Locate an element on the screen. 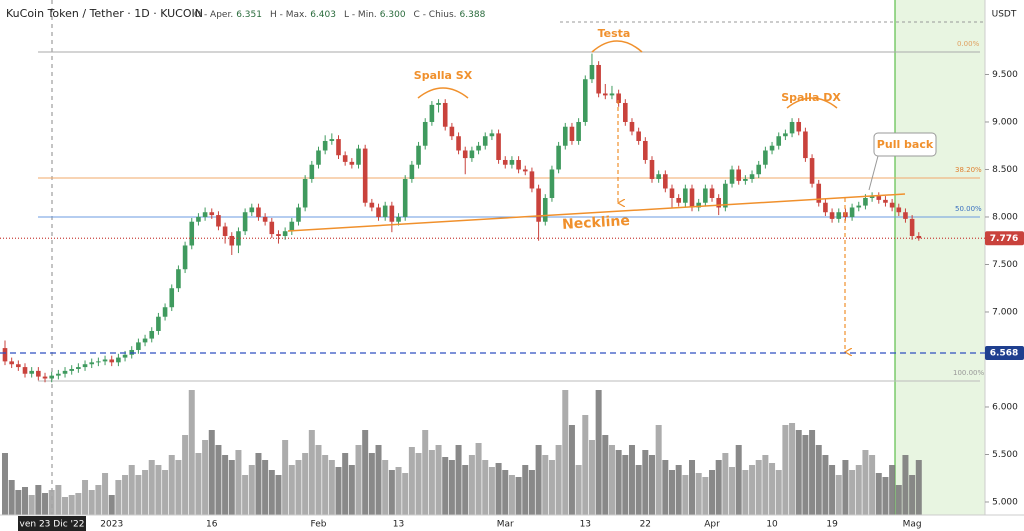 The width and height of the screenshot is (1024, 531). price-badge is located at coordinates (1004, 353).